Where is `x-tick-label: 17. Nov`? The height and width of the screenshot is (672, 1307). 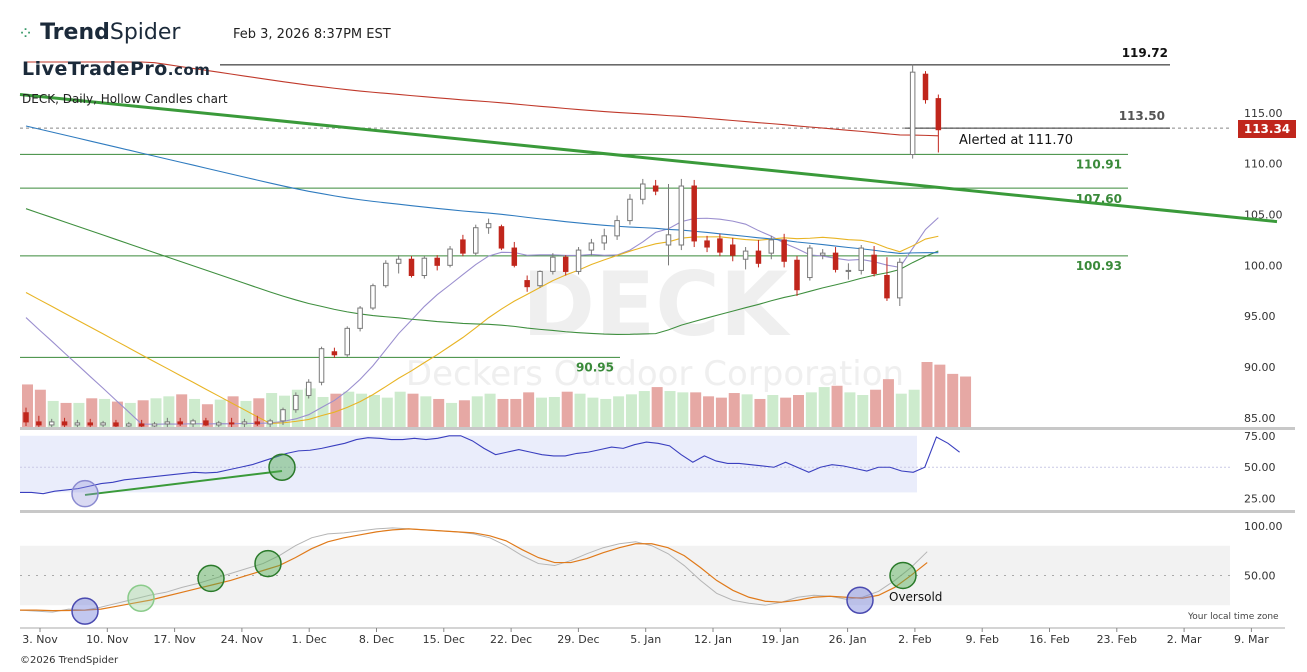
x-tick-label: 17. Nov is located at coordinates (174, 639).